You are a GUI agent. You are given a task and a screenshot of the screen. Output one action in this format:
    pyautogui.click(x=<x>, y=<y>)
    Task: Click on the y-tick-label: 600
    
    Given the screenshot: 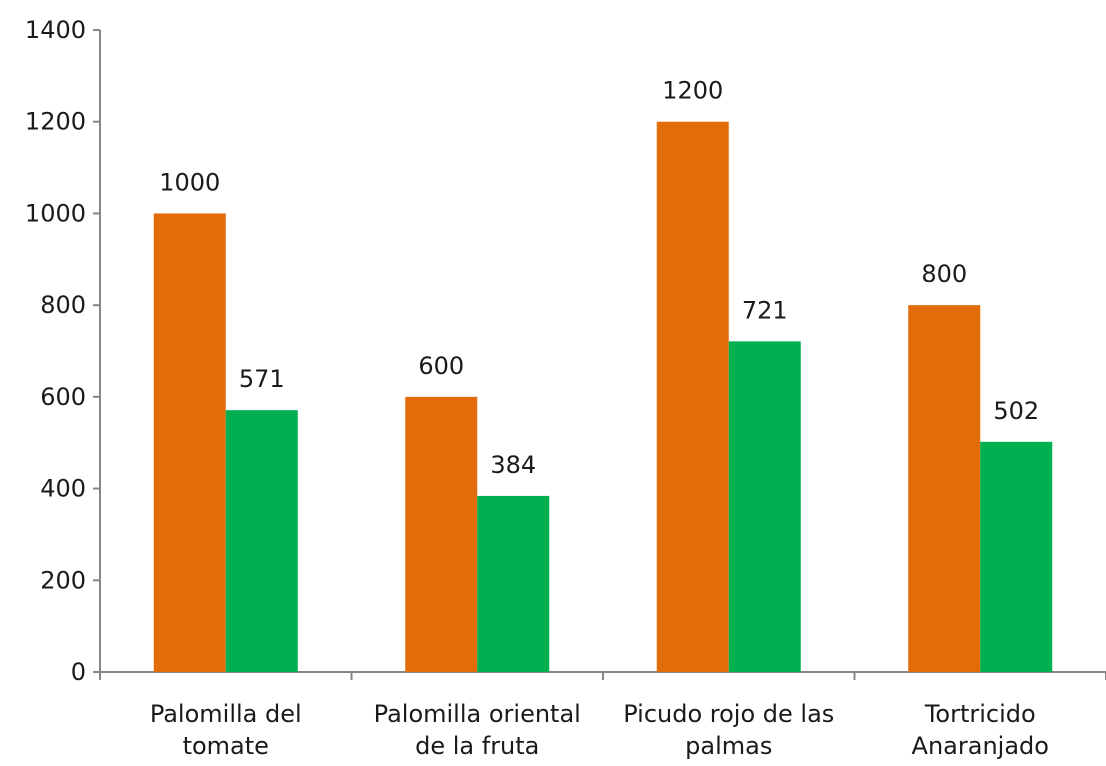 What is the action you would take?
    pyautogui.click(x=63, y=397)
    